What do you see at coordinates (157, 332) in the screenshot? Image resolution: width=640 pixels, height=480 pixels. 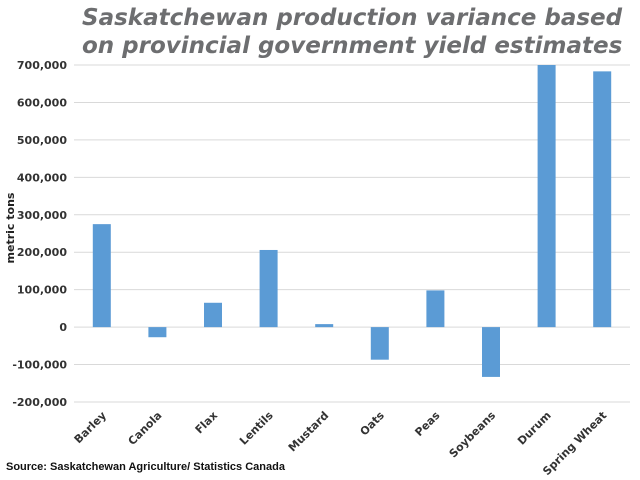 I see `bar-canola` at bounding box center [157, 332].